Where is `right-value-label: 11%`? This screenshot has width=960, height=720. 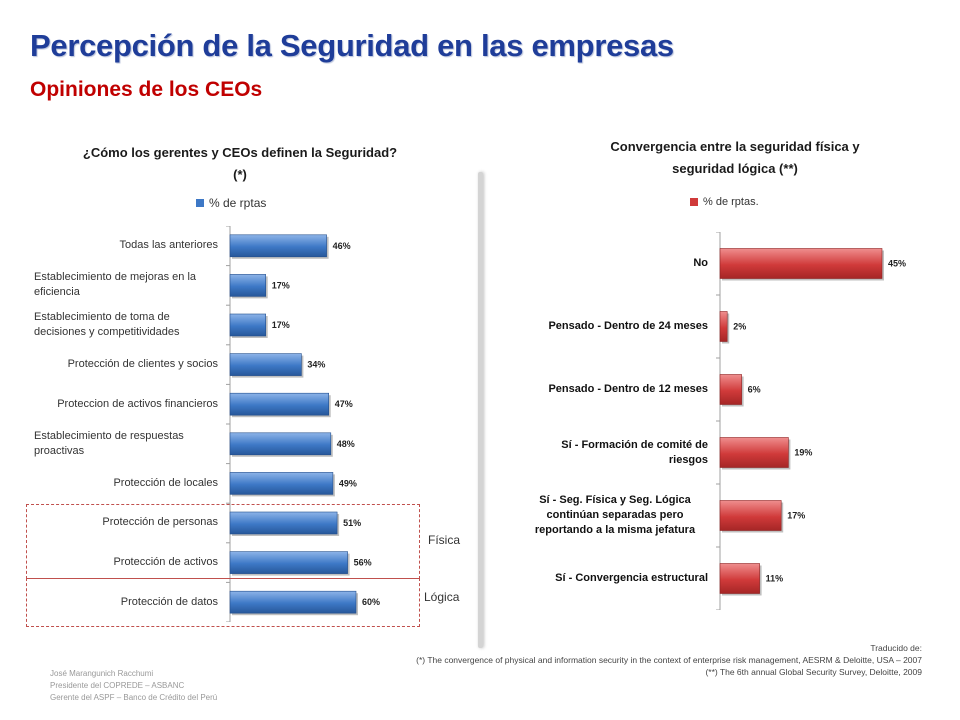 right-value-label: 11% is located at coordinates (775, 579).